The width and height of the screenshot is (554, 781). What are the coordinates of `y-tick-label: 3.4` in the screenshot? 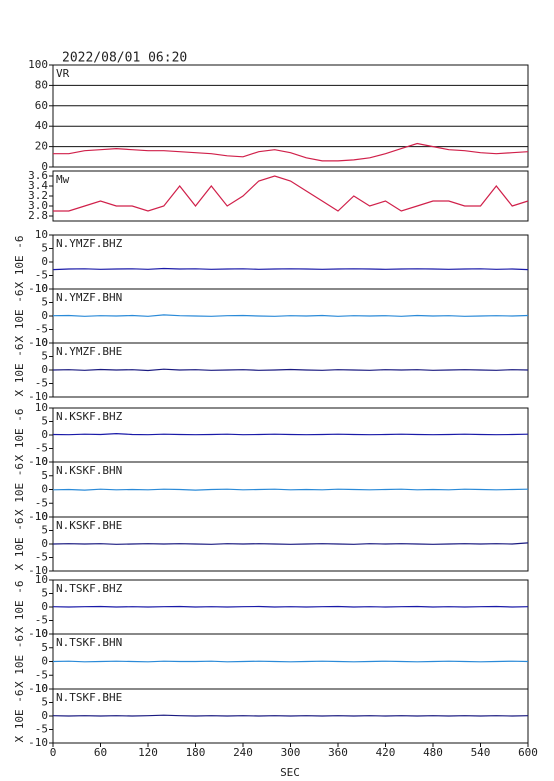 It's located at (38, 185).